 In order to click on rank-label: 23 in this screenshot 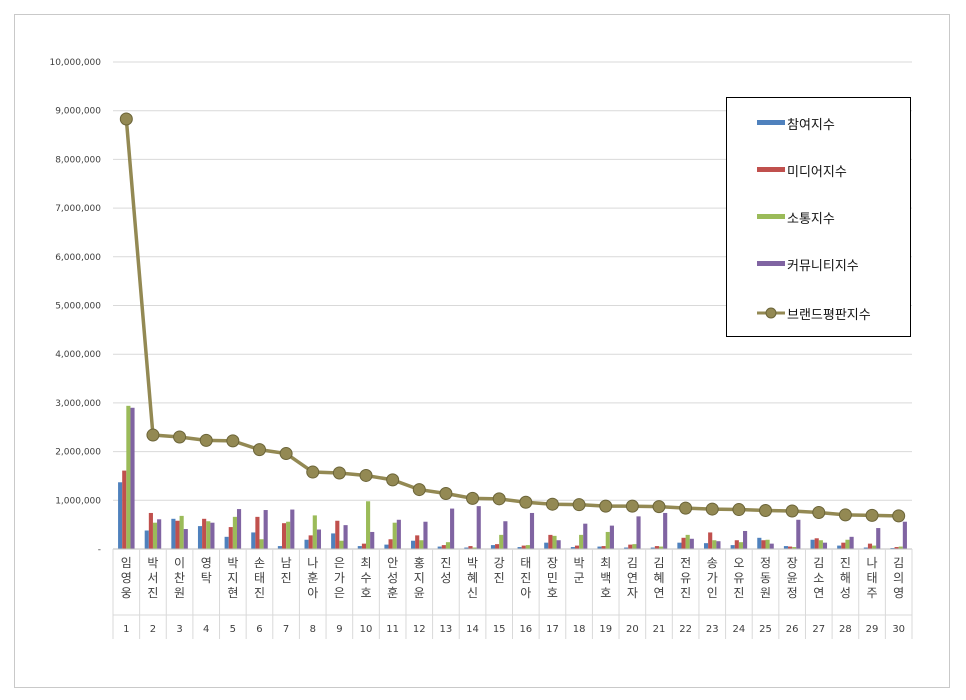, I will do `click(712, 629)`.